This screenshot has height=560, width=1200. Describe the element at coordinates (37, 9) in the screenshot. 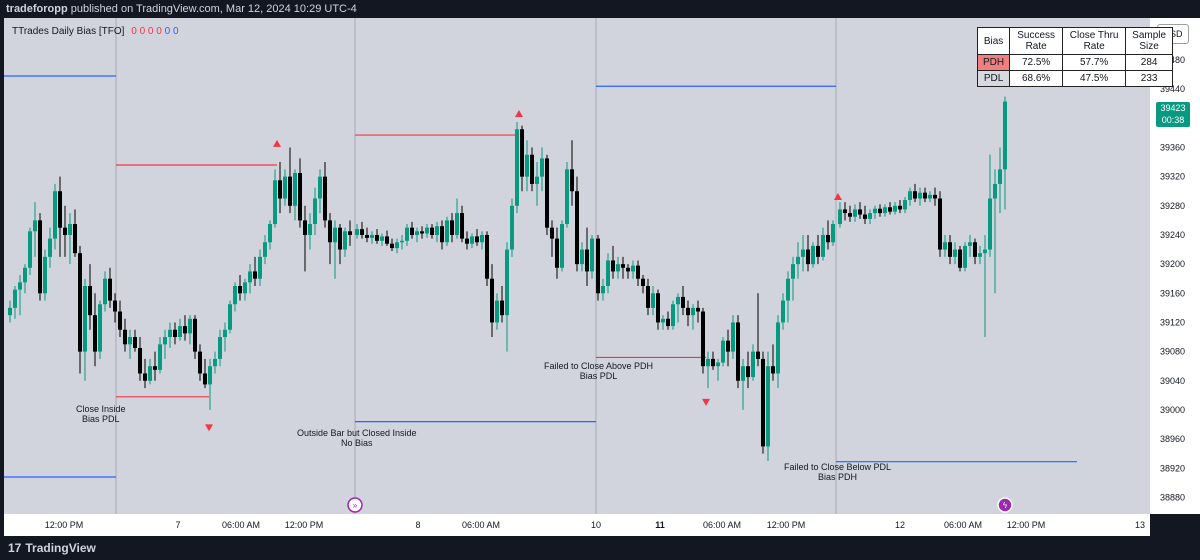

I see `publisher-username: tradeforopp` at that location.